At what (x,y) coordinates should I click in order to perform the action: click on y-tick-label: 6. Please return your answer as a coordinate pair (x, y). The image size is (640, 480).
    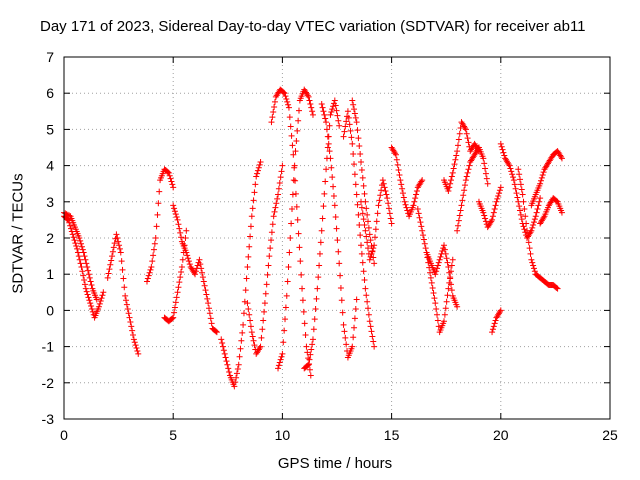
    Looking at the image, I should click on (50, 93).